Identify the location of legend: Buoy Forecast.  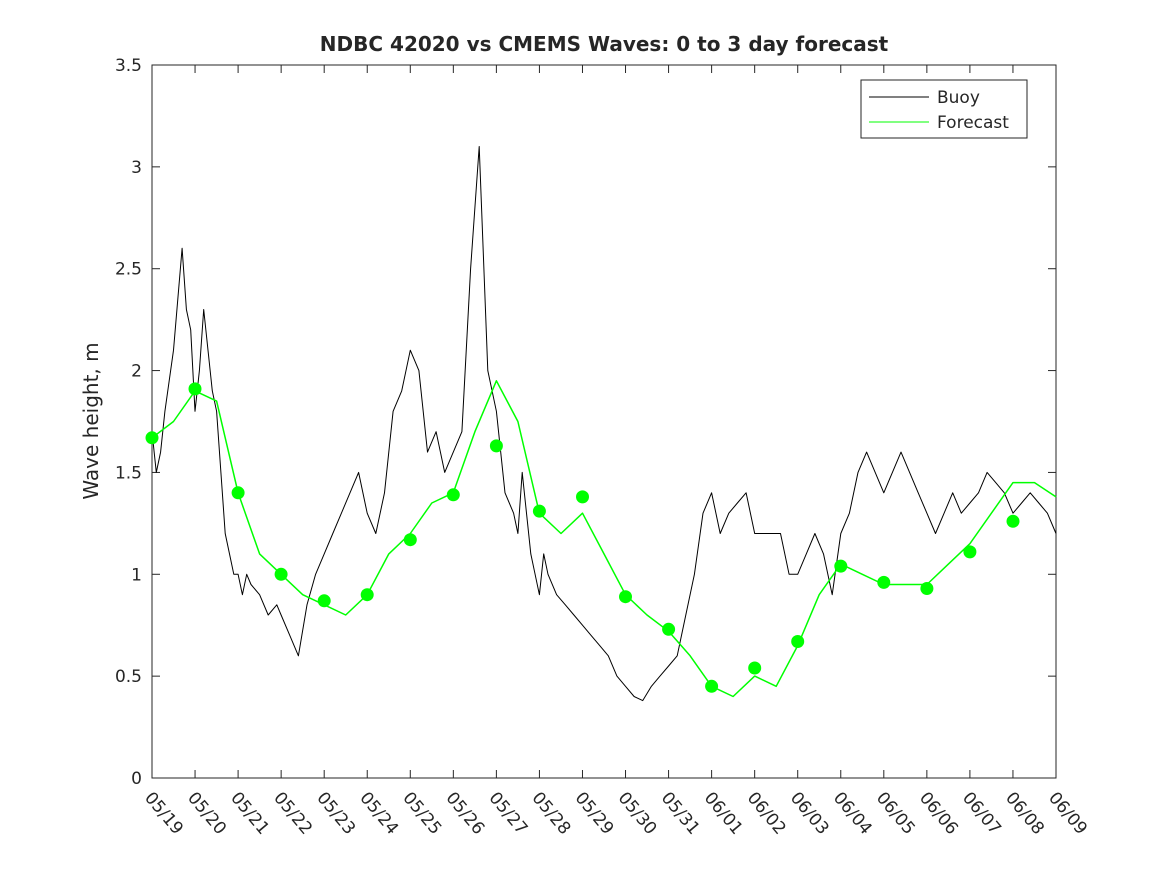
(944, 109).